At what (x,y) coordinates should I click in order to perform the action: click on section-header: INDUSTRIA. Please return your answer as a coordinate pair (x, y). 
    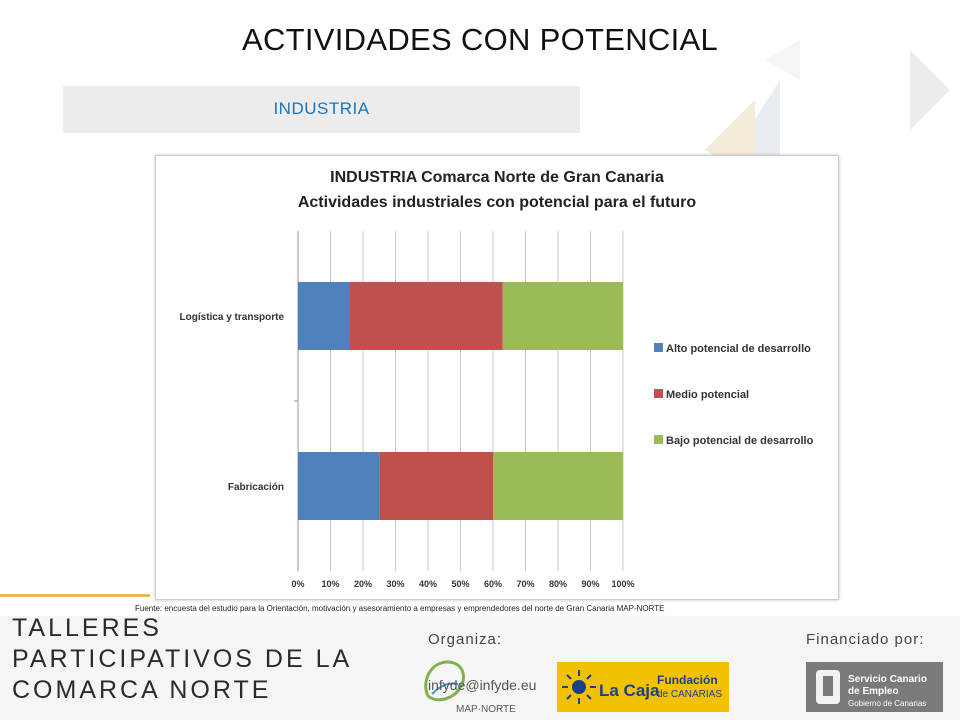
    Looking at the image, I should click on (321, 109).